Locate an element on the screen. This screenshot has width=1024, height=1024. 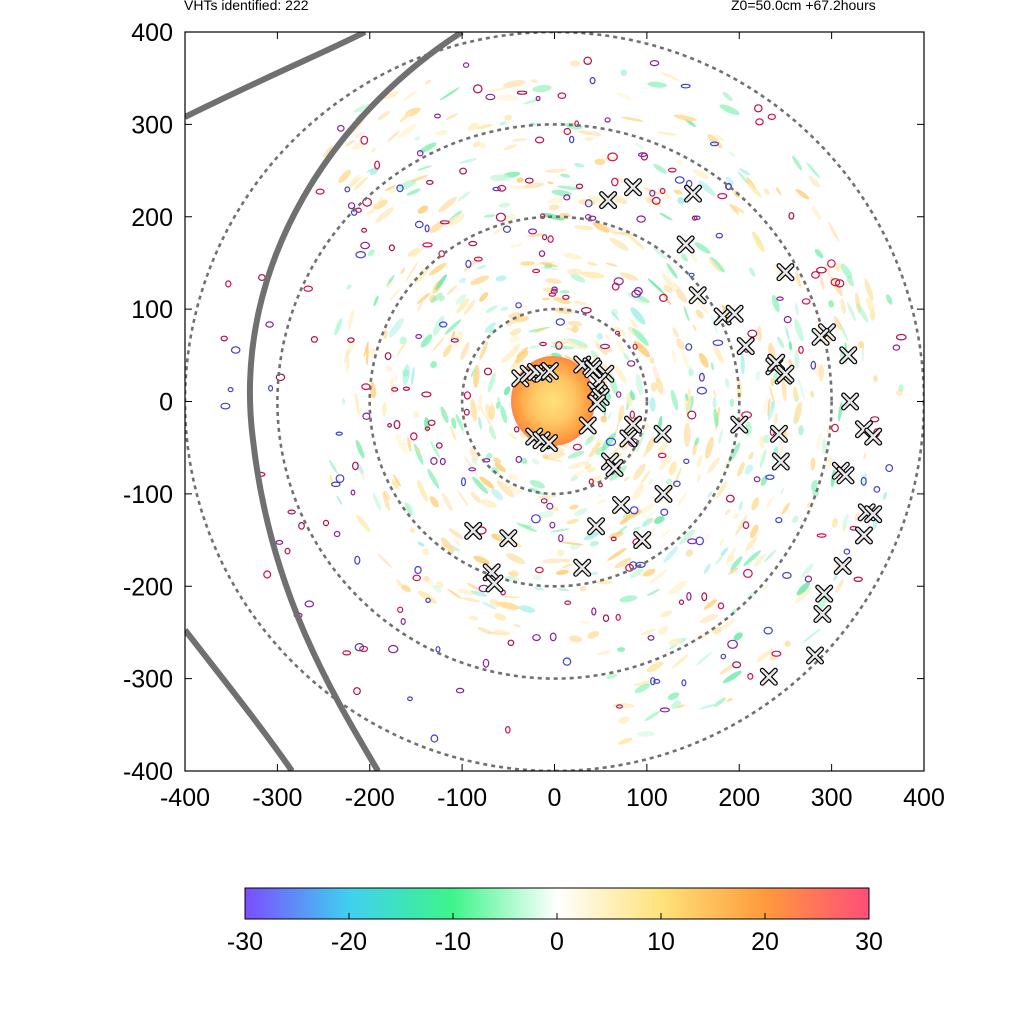
x-tick-label: 0 is located at coordinates (555, 798).